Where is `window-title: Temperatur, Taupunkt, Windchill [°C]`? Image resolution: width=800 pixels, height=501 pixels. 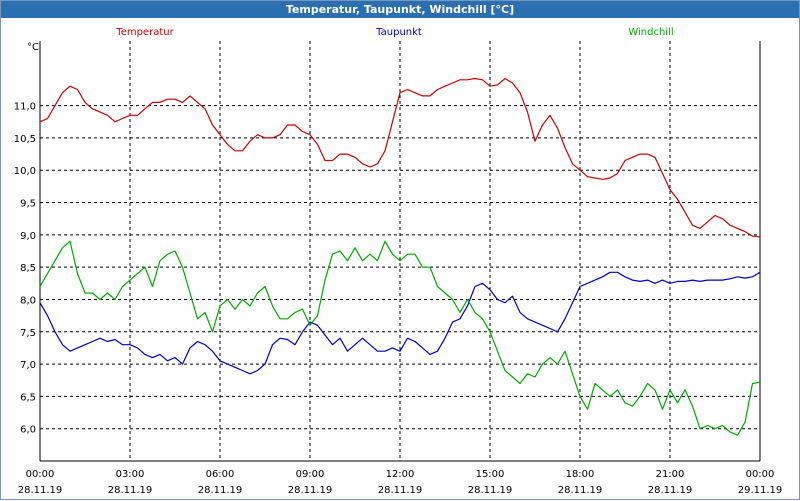 window-title: Temperatur, Taupunkt, Windchill [°C] is located at coordinates (400, 9).